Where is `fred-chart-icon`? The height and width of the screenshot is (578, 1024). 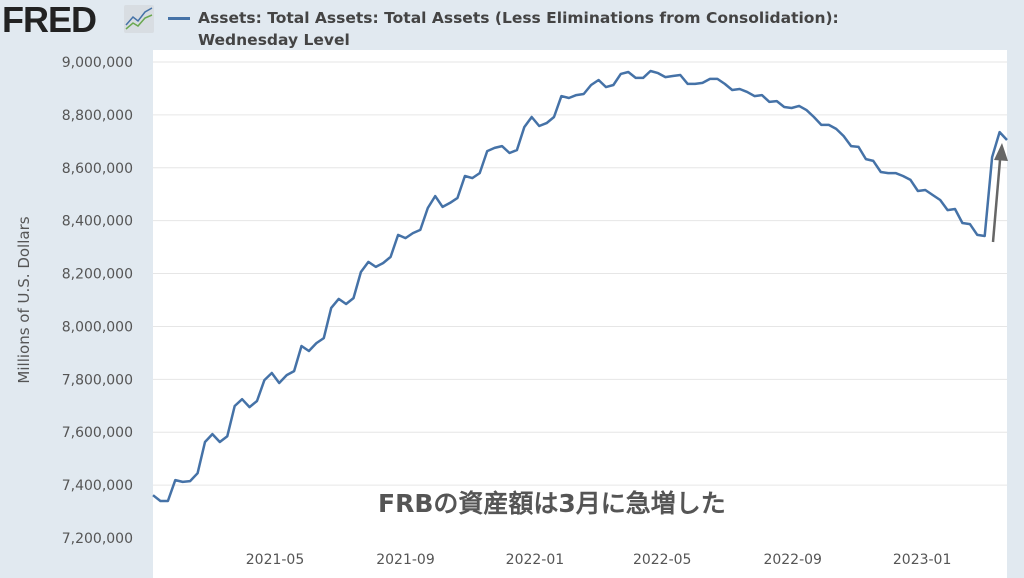
fred-chart-icon is located at coordinates (139, 19).